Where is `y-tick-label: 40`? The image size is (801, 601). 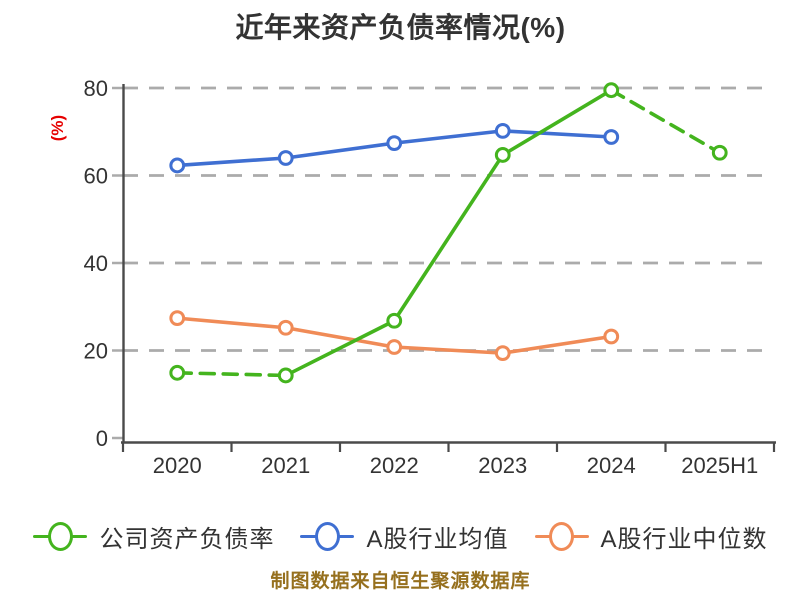 y-tick-label: 40 is located at coordinates (96, 263).